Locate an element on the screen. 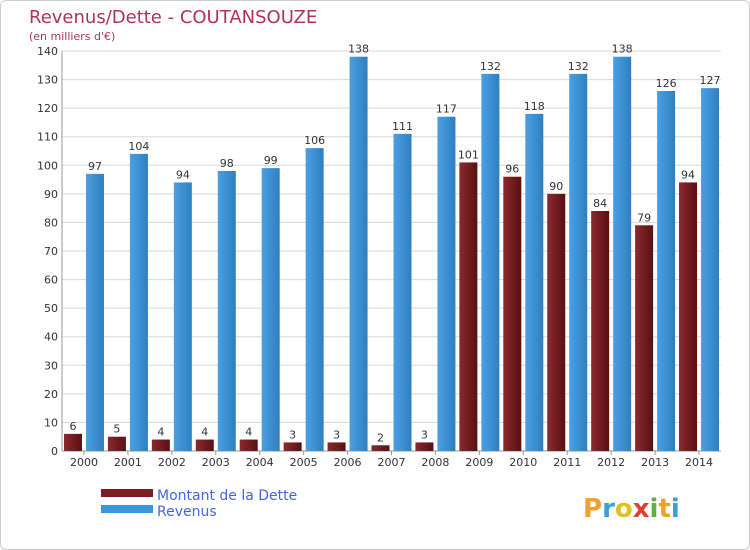 The image size is (750, 550). logo-letter: o is located at coordinates (624, 509).